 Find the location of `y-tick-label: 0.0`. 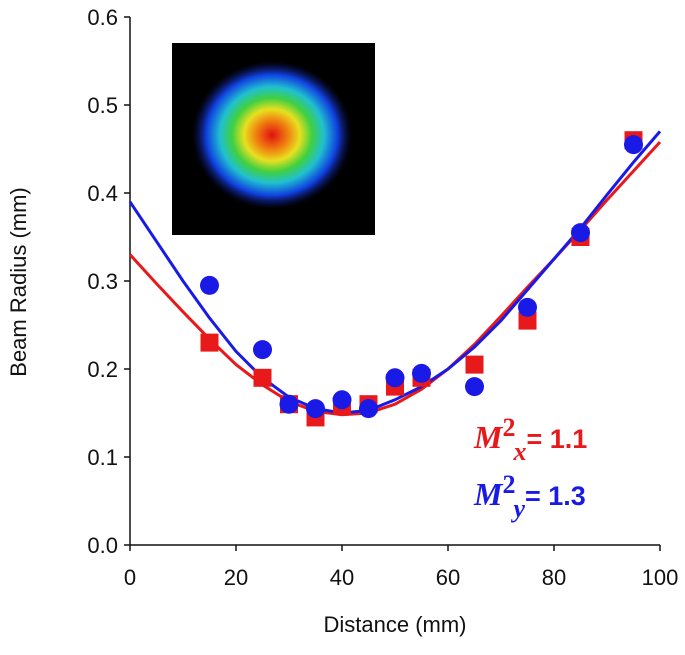

y-tick-label: 0.0 is located at coordinates (102, 545).